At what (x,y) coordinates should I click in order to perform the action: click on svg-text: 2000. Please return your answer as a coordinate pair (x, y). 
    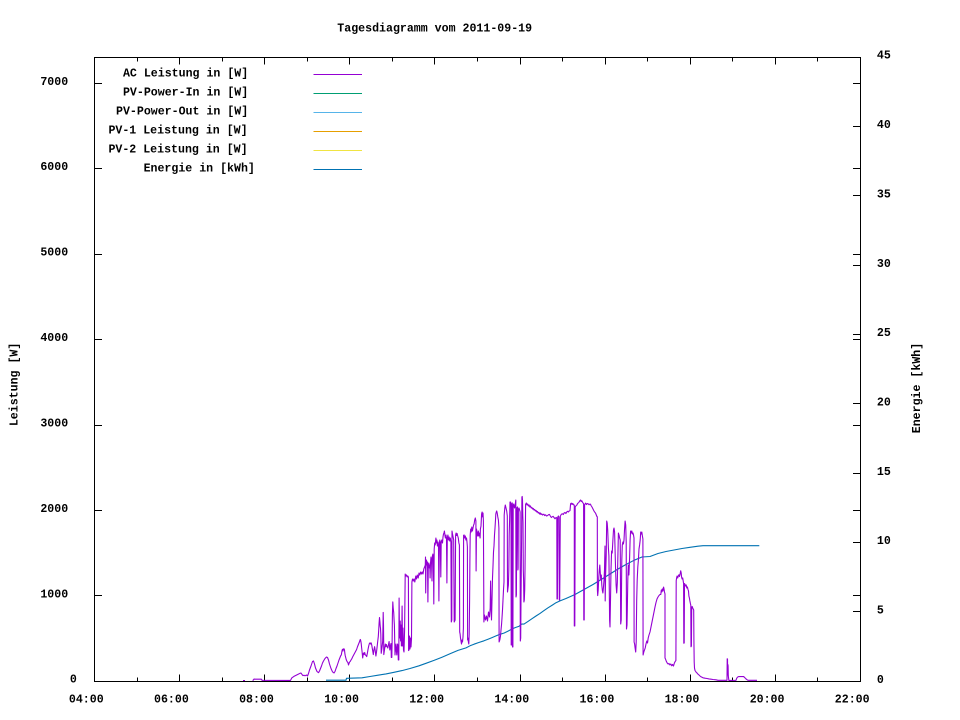
    Looking at the image, I should click on (54, 509).